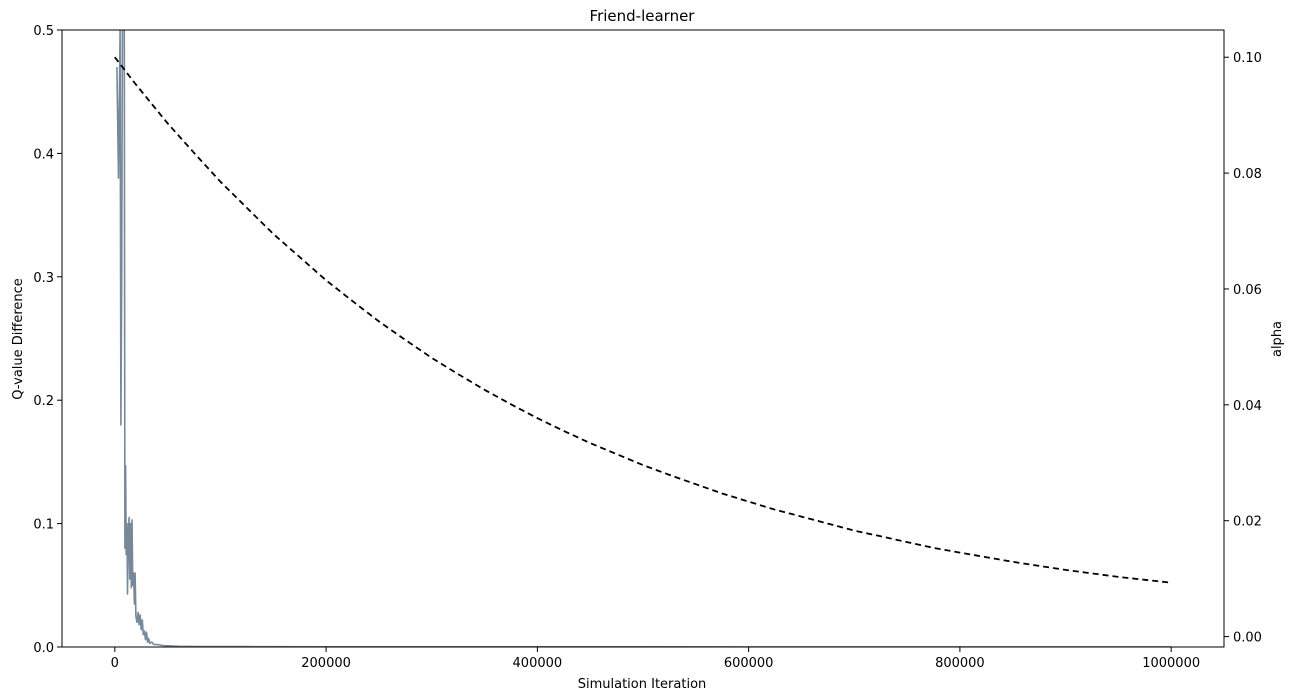 This screenshot has width=1293, height=699. Describe the element at coordinates (655, 659) in the screenshot. I see `x-axis: 0 200000 400000 600000 800000 1000000` at that location.